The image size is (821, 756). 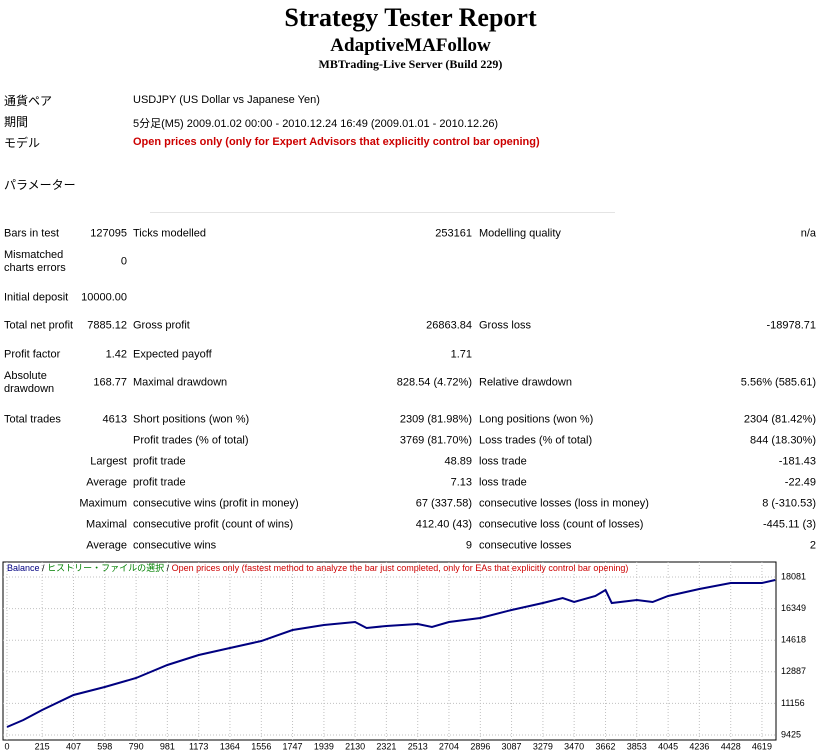 What do you see at coordinates (213, 524) in the screenshot?
I see `table-cell: consecutive profit (count of wins)` at bounding box center [213, 524].